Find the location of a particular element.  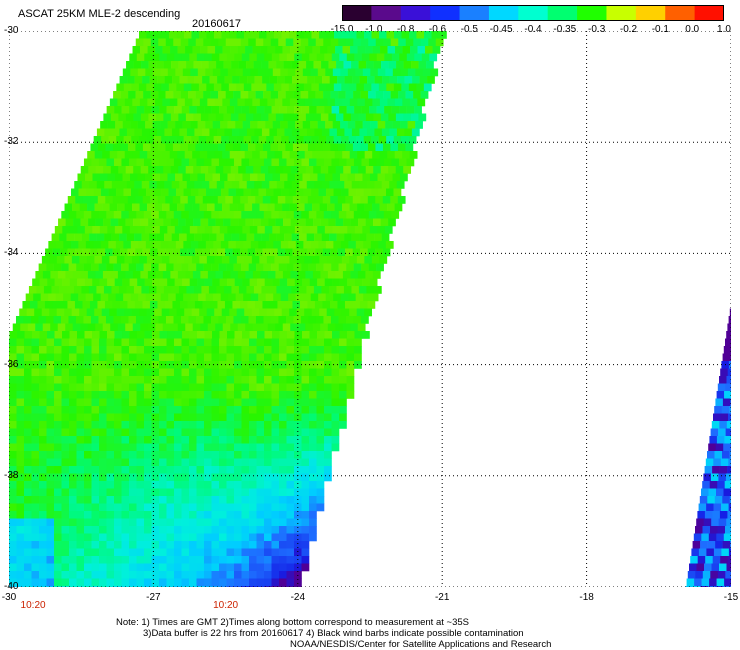

colorbar is located at coordinates (533, 13).